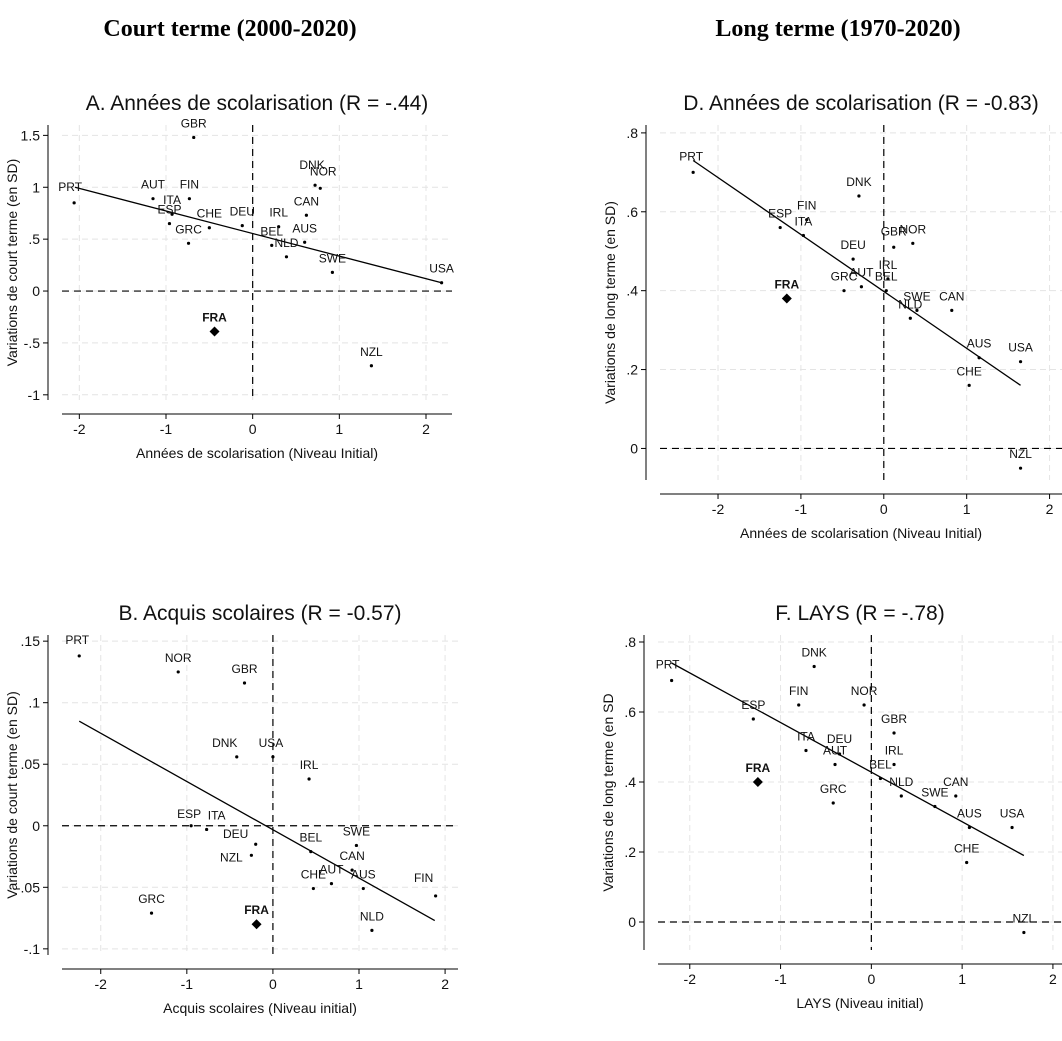  Describe the element at coordinates (34, 703) in the screenshot. I see `y-tick-label: .1` at that location.